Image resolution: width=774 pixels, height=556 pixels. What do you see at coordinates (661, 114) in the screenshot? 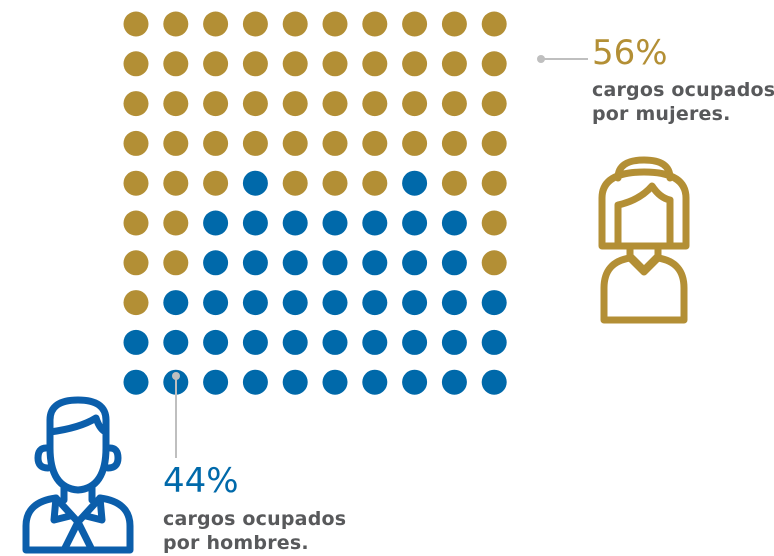
I see `women-description-line2: por mujeres.` at bounding box center [661, 114].